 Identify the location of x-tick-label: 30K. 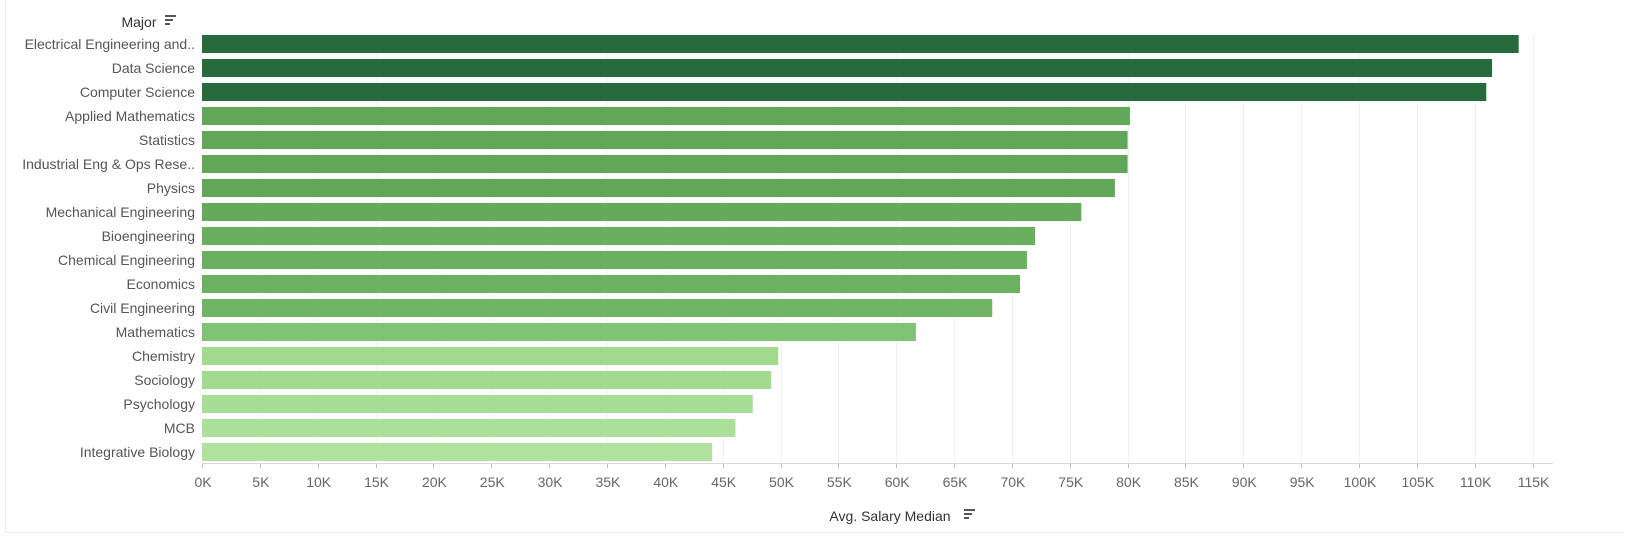
(551, 482).